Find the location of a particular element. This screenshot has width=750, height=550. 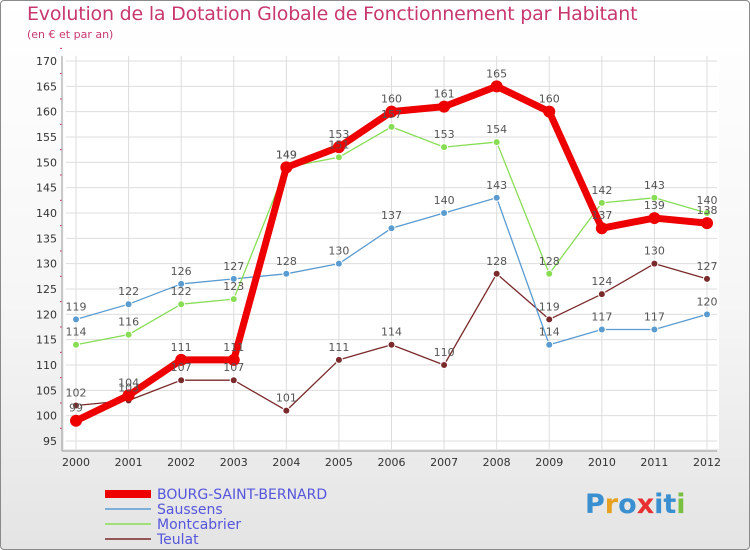

data-label-saussens: 127 is located at coordinates (233, 266).